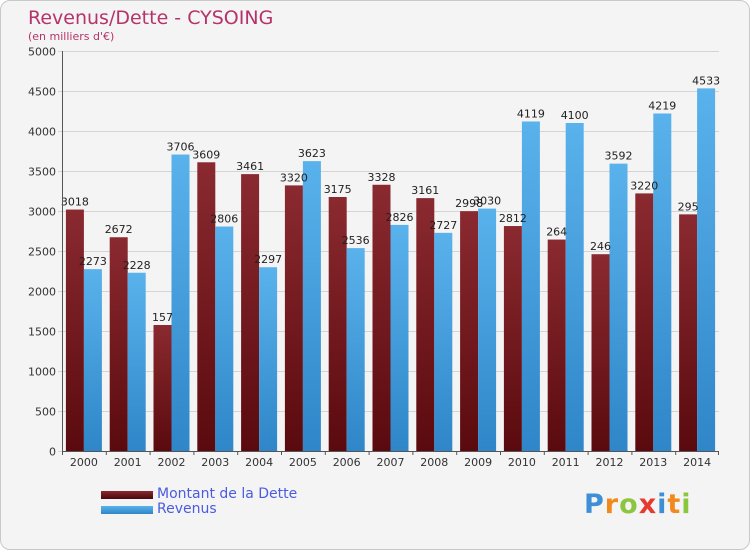 The image size is (750, 550). Describe the element at coordinates (531, 113) in the screenshot. I see `revenus-value-label: 4119` at that location.